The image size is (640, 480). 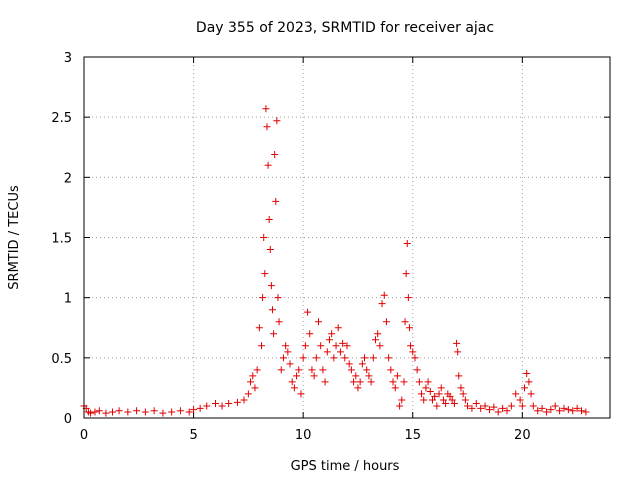 I want to click on y-tick-label: 0.5, so click(x=61, y=359).